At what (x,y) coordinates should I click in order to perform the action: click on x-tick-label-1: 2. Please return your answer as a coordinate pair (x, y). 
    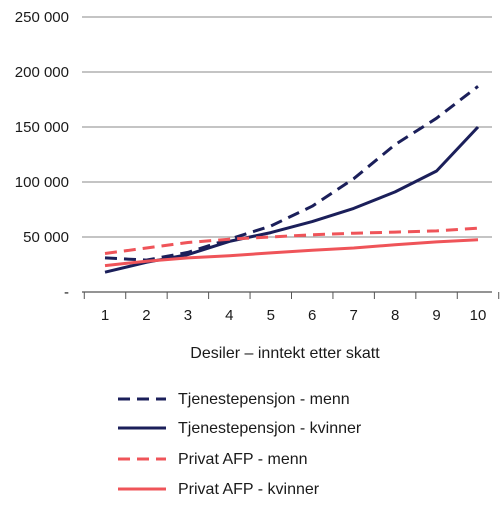
    Looking at the image, I should click on (146, 315).